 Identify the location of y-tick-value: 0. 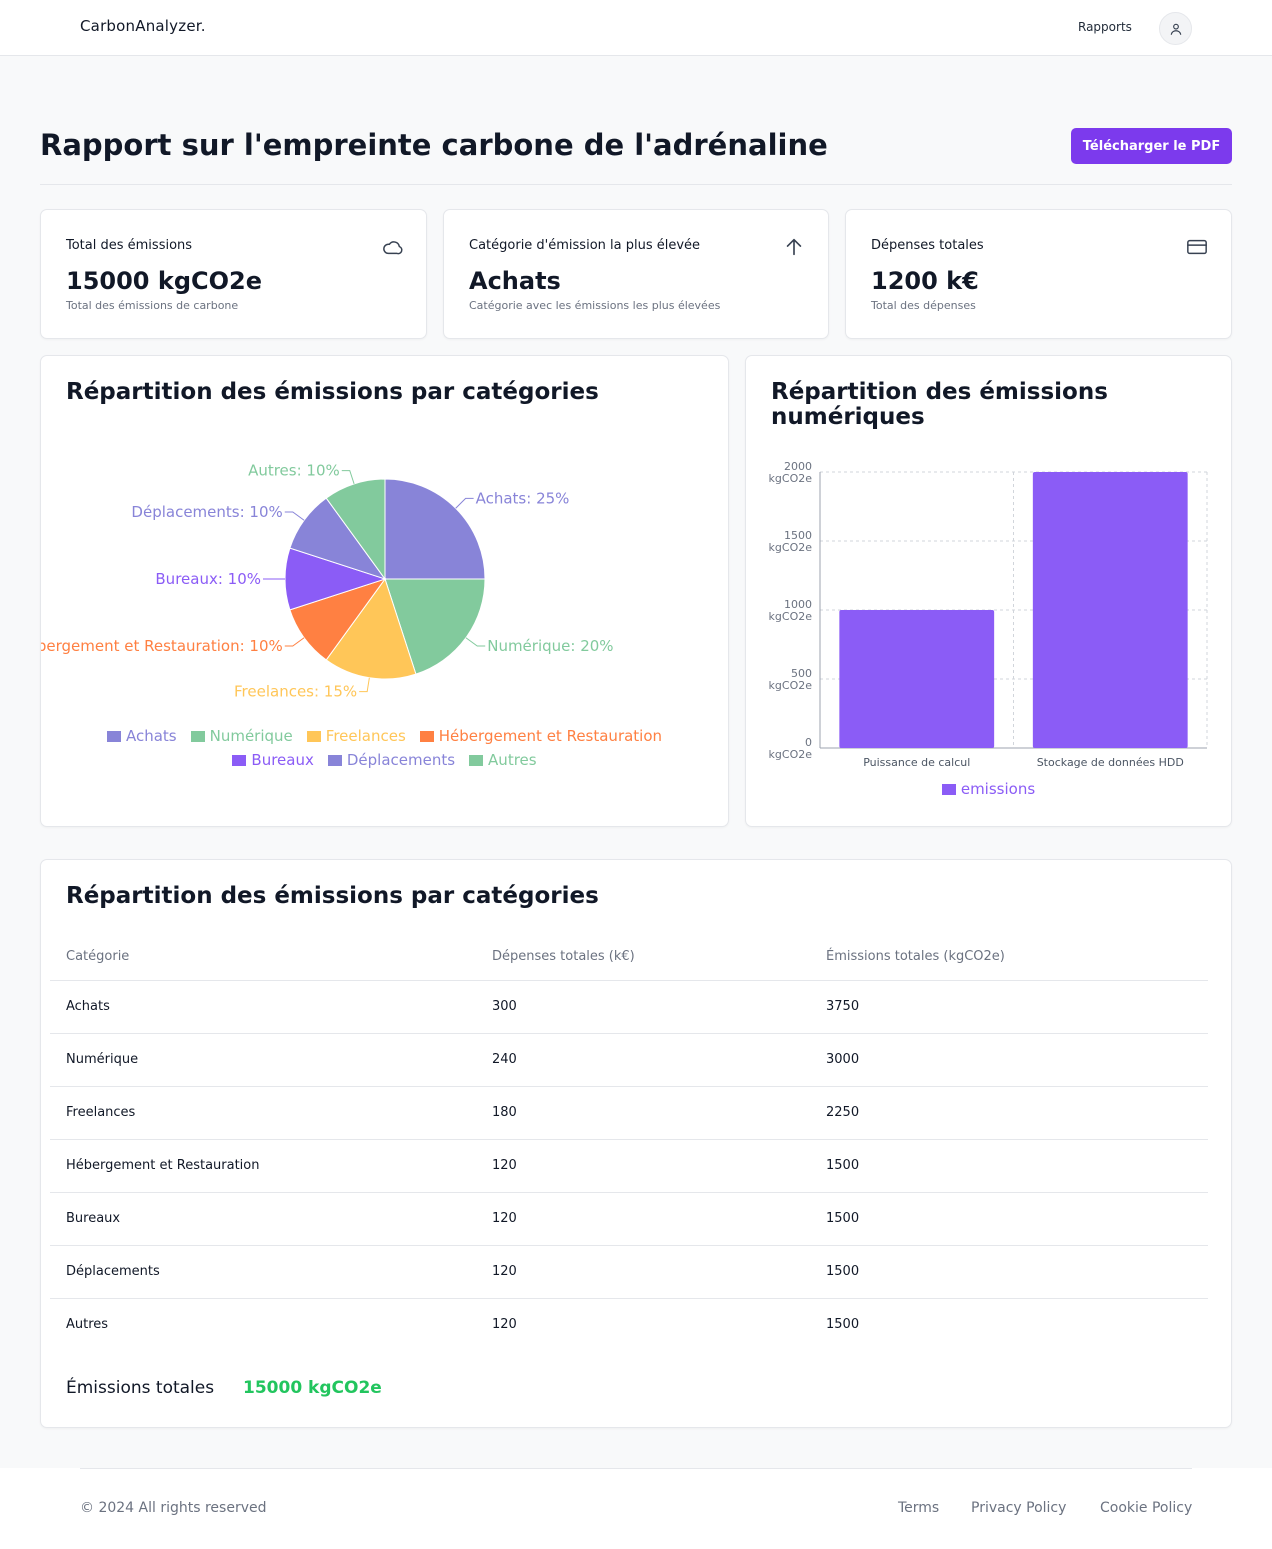
(808, 742).